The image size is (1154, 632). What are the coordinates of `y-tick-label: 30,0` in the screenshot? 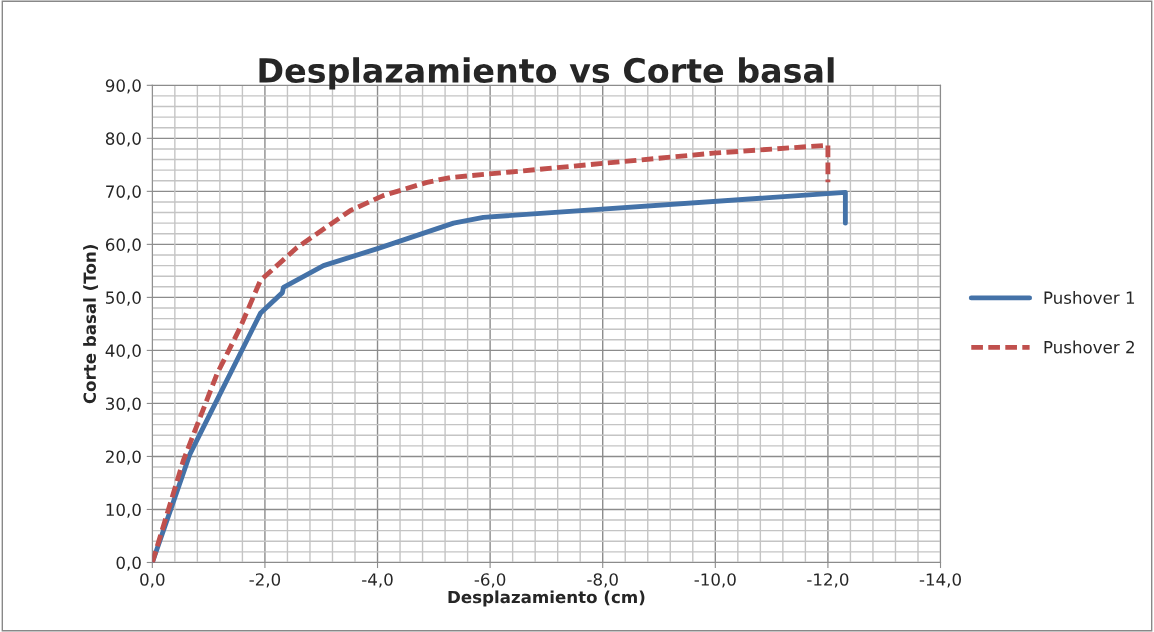 It's located at (123, 404).